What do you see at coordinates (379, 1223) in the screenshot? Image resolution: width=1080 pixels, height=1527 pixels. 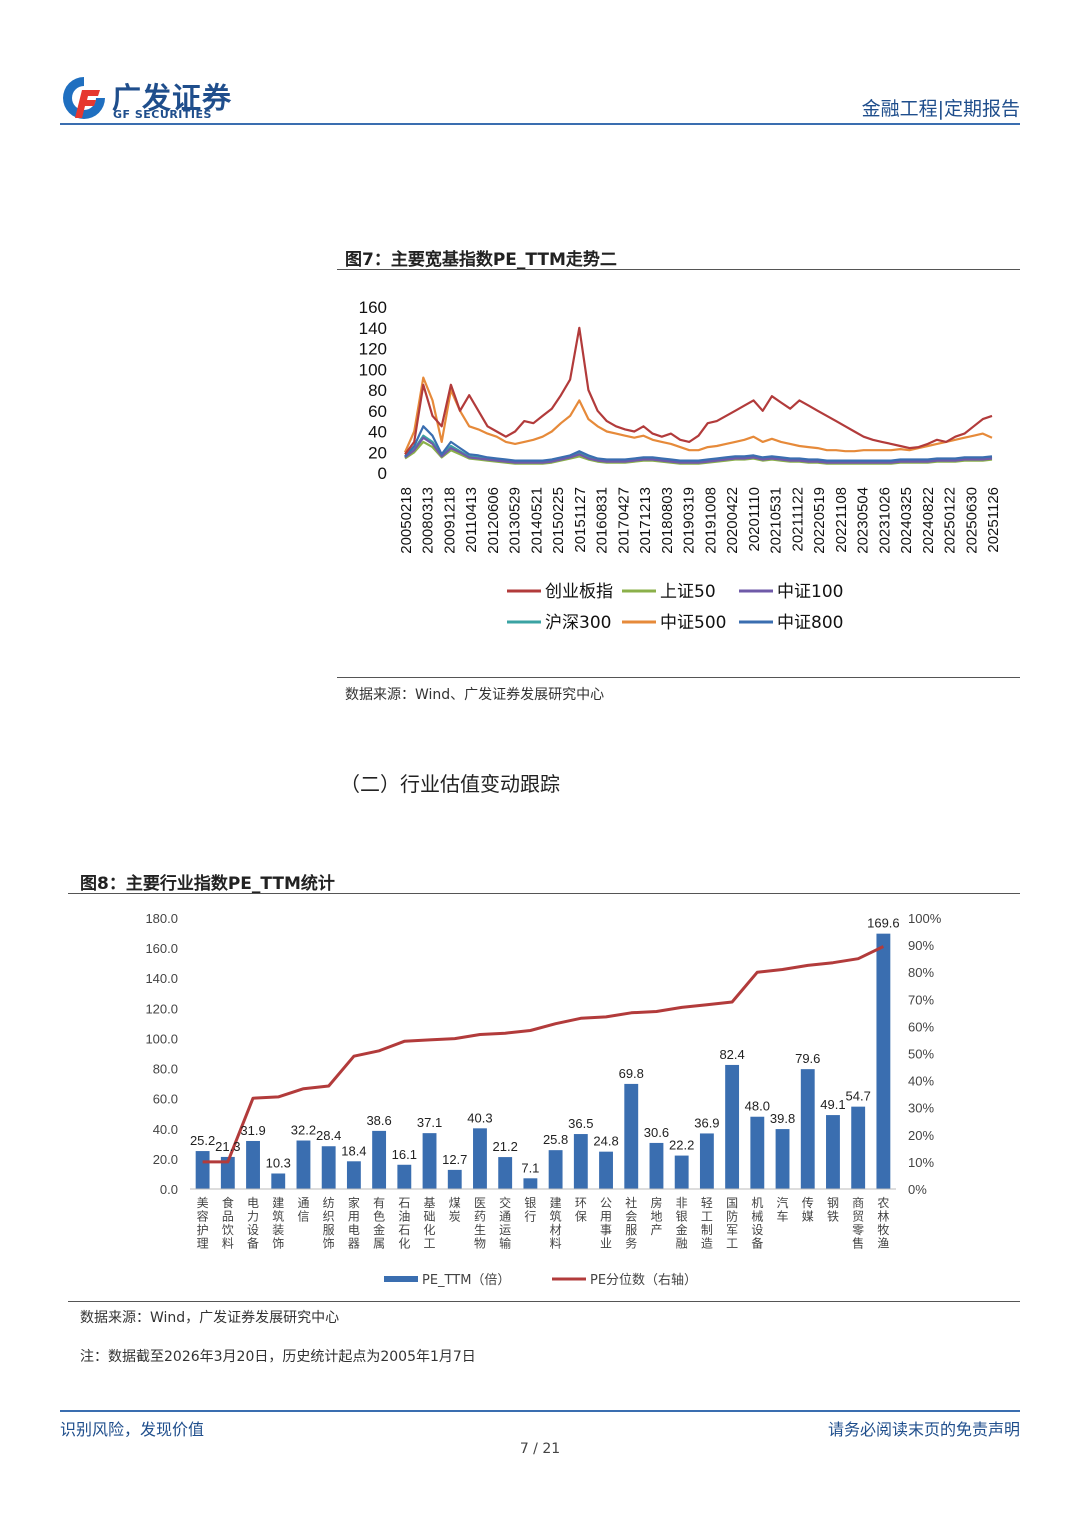 I see `category-label: 有色金属` at bounding box center [379, 1223].